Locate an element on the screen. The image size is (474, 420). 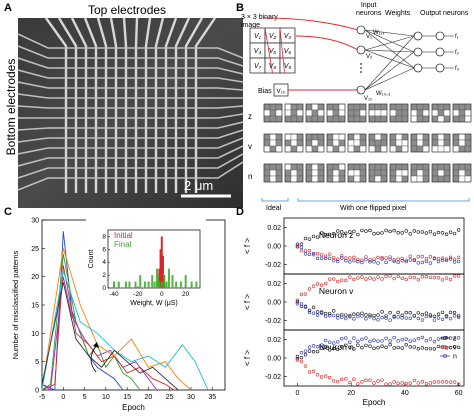
y-tick-label: 20 is located at coordinates (35, 277).